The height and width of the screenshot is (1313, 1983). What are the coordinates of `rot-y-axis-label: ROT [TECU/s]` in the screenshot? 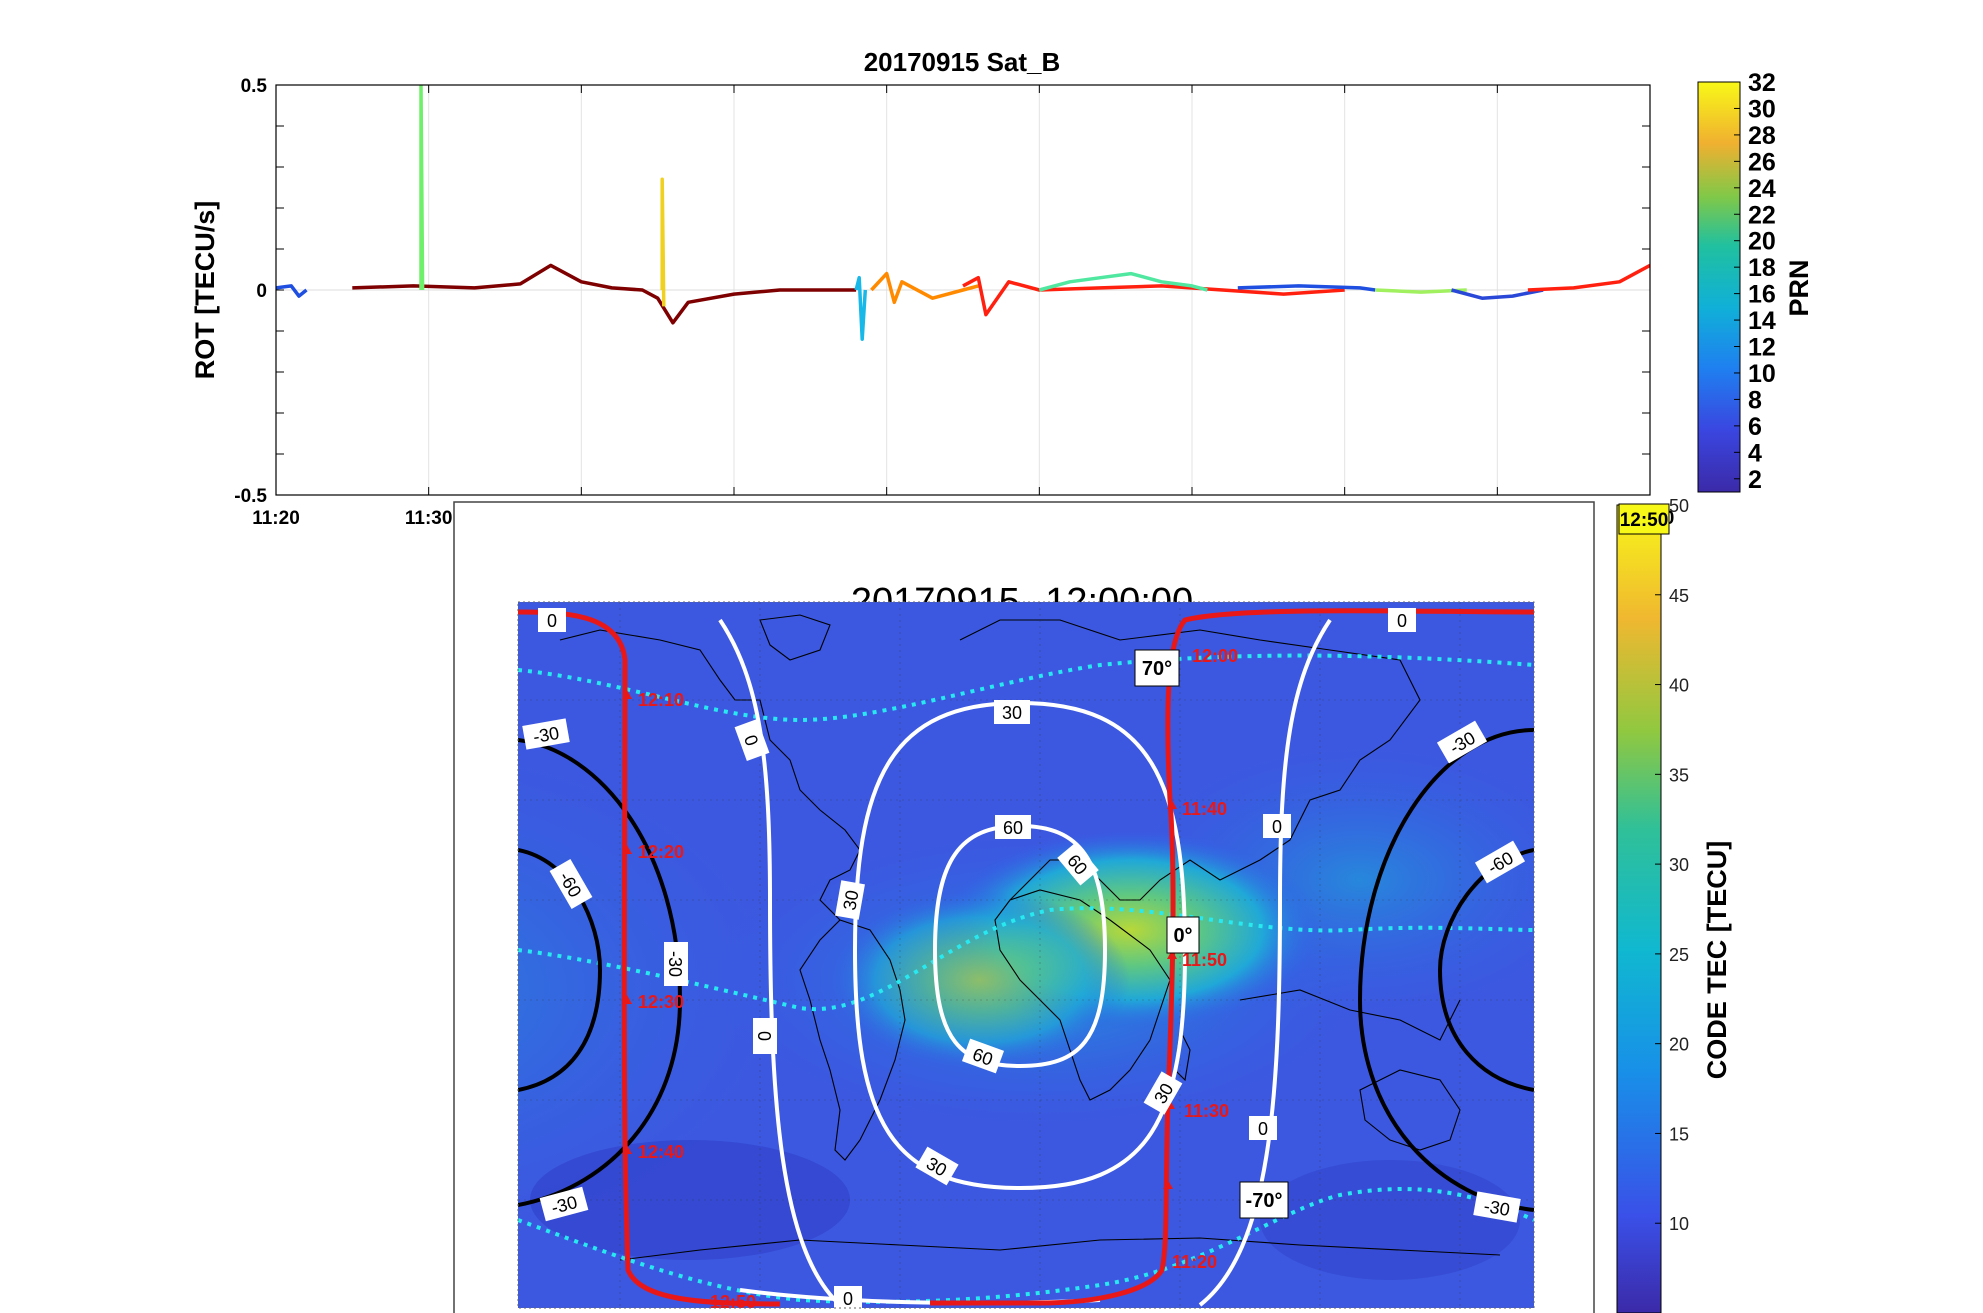 It's located at (205, 290).